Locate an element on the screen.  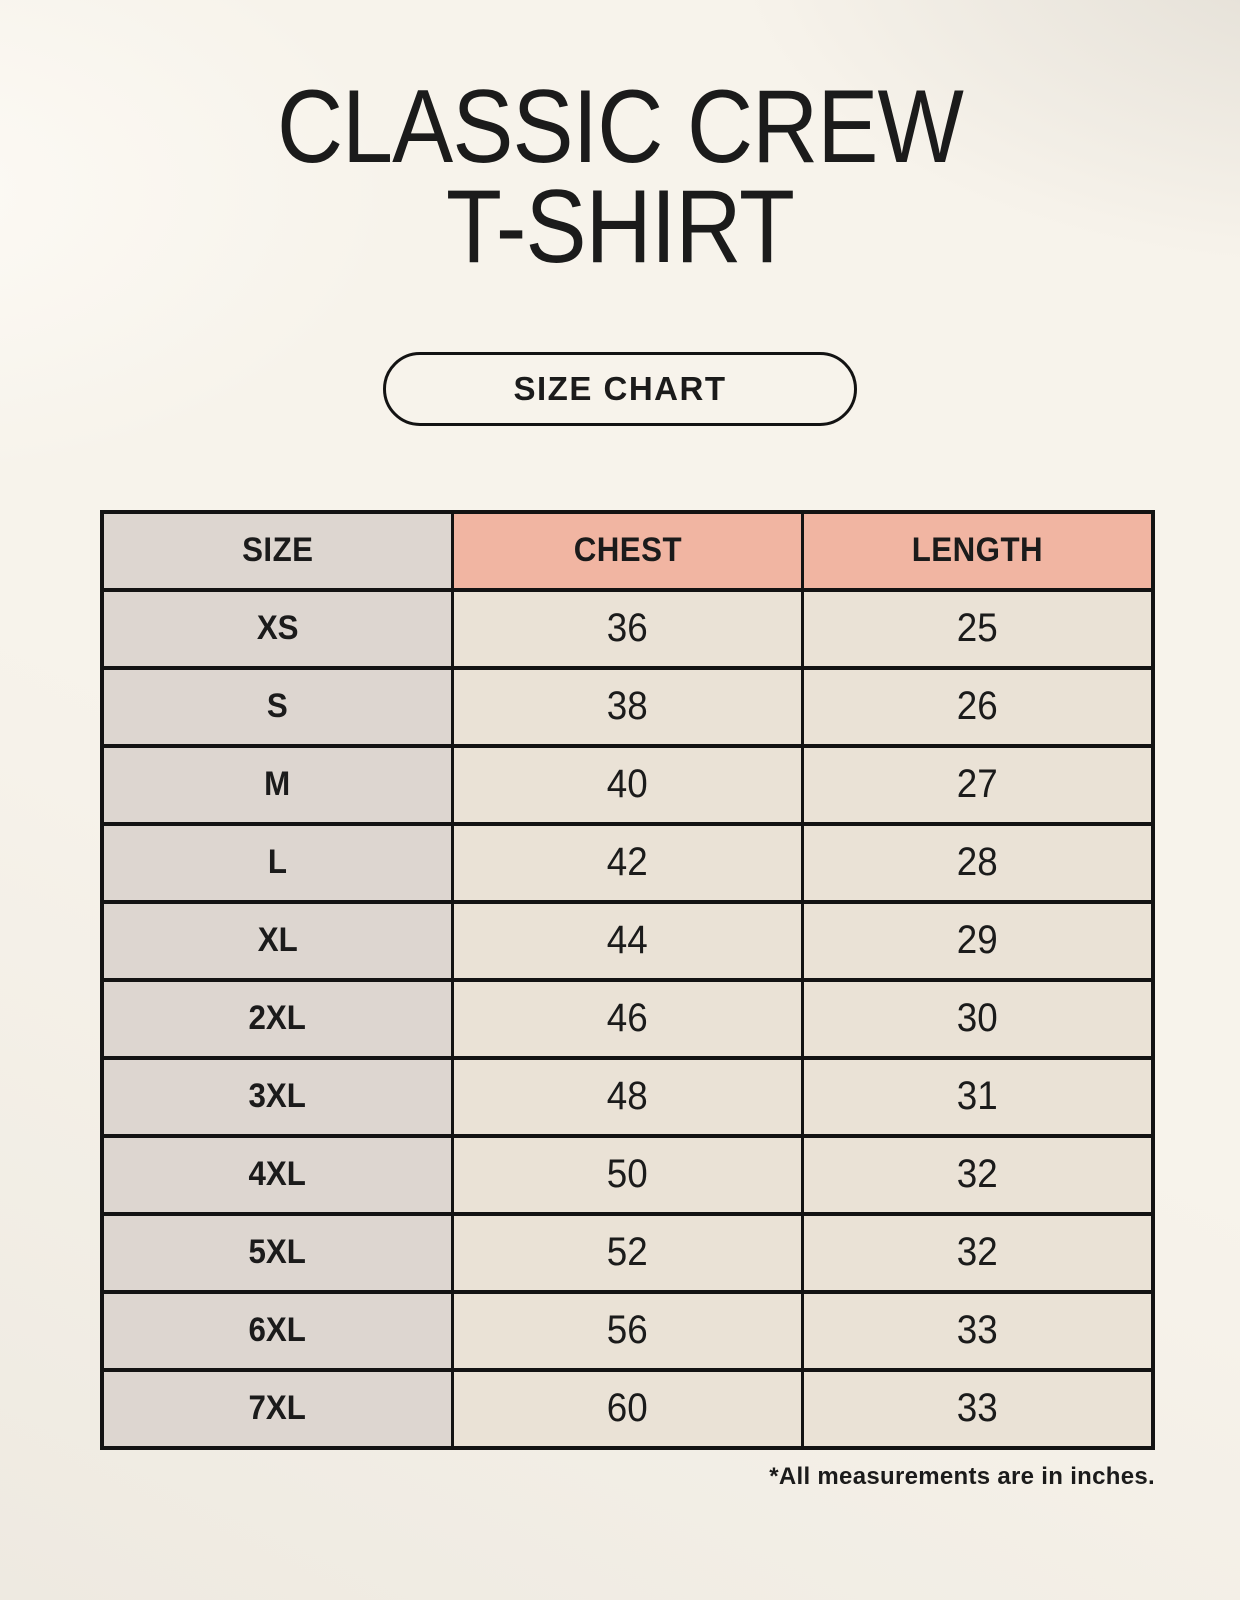
chest-value-cell: 50 is located at coordinates (627, 1174).